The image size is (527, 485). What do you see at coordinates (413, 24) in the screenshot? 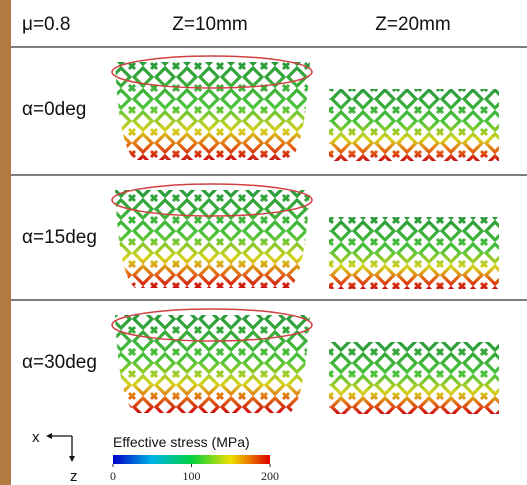
I see `column-header: Z=20mm` at bounding box center [413, 24].